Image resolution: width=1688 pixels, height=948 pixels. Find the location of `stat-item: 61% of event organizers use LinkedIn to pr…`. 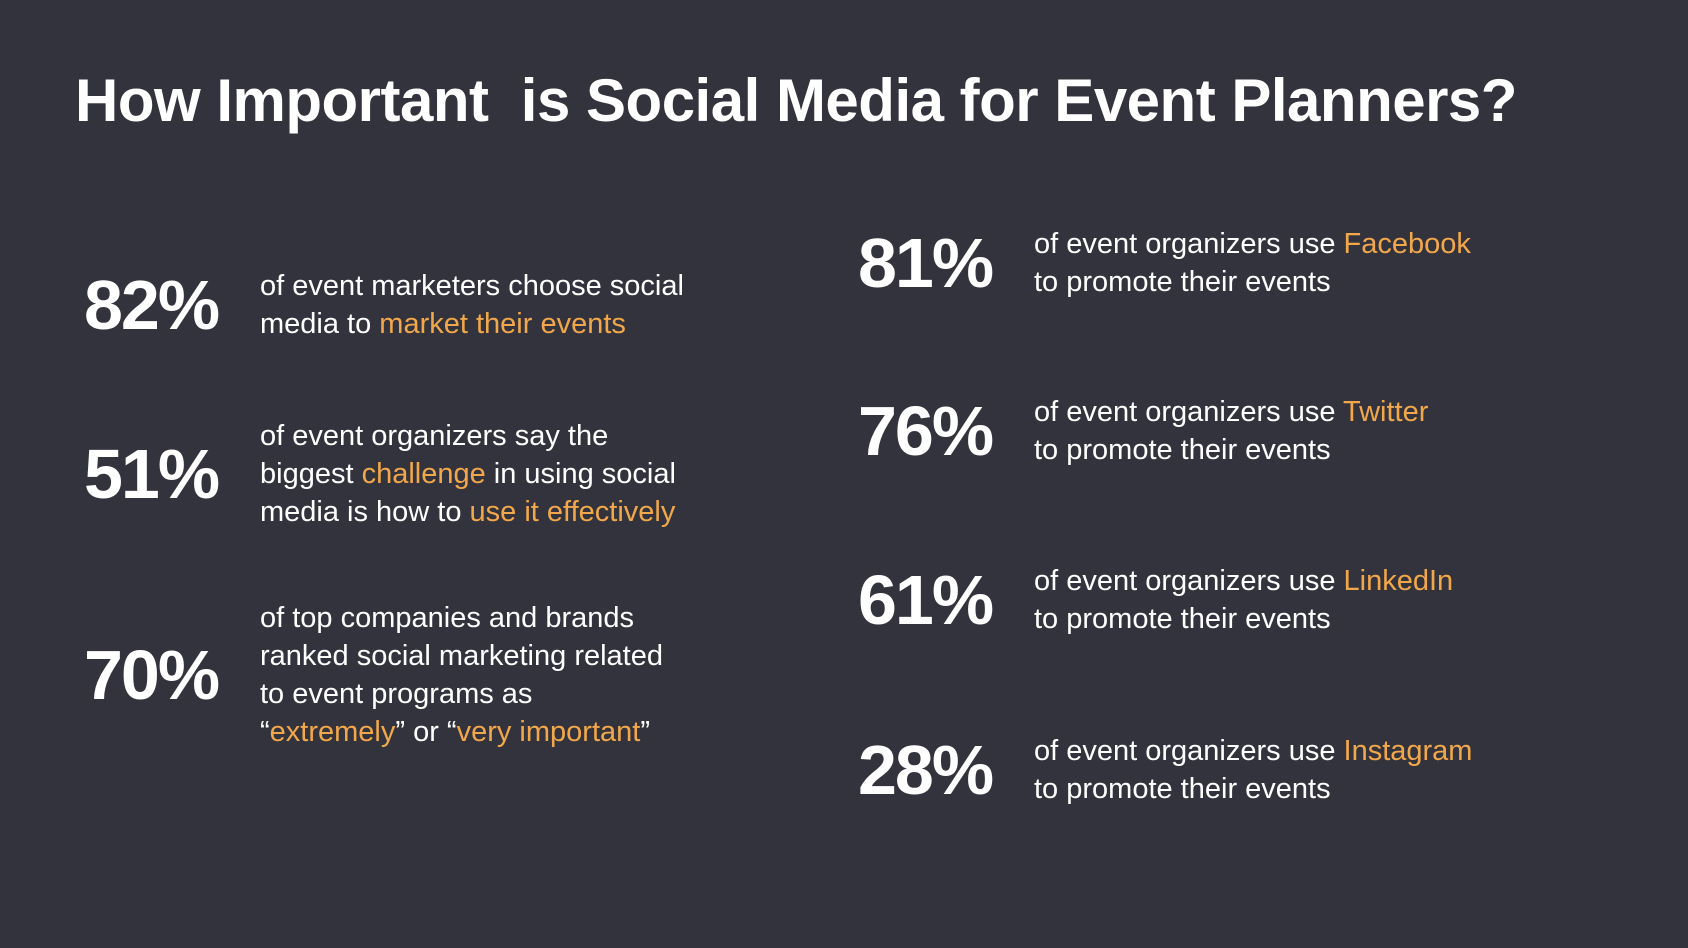

stat-item: 61% of event organizers use LinkedIn to pr… is located at coordinates (1155, 600).